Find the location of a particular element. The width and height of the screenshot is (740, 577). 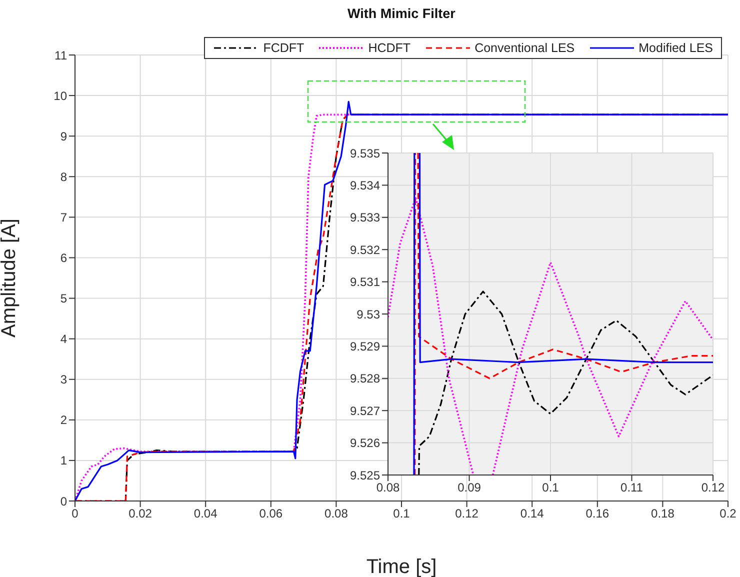

x-tick-label: 0.06 is located at coordinates (271, 513).